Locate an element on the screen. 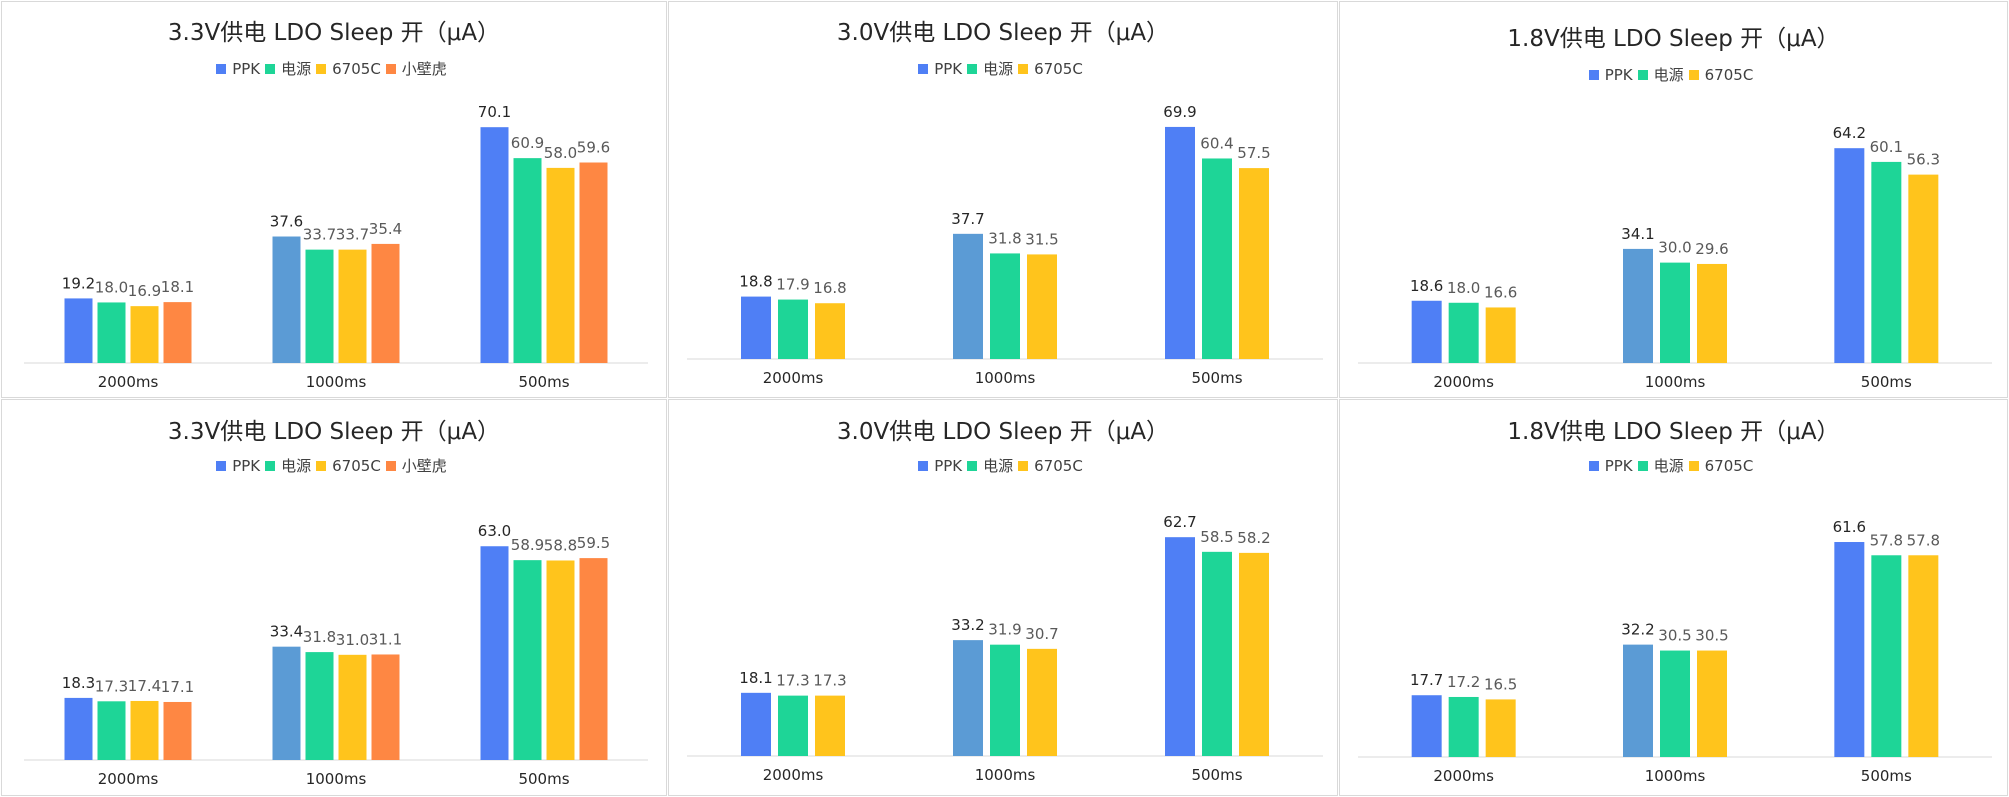 Image resolution: width=2009 pixels, height=797 pixels. data-label-ppk-500ms: 70.1 is located at coordinates (494, 112).